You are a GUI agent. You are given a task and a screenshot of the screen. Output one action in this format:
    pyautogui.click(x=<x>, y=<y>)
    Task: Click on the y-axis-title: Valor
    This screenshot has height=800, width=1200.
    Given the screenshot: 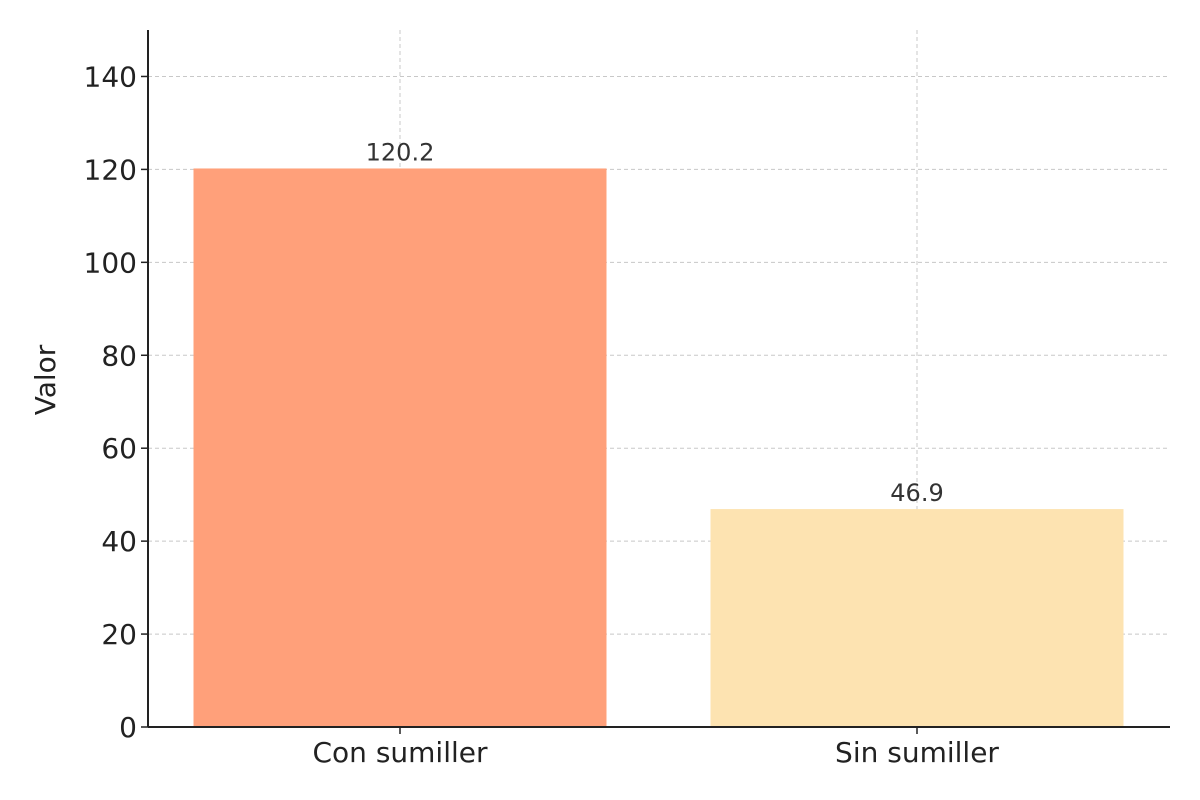 What is the action you would take?
    pyautogui.click(x=45, y=379)
    